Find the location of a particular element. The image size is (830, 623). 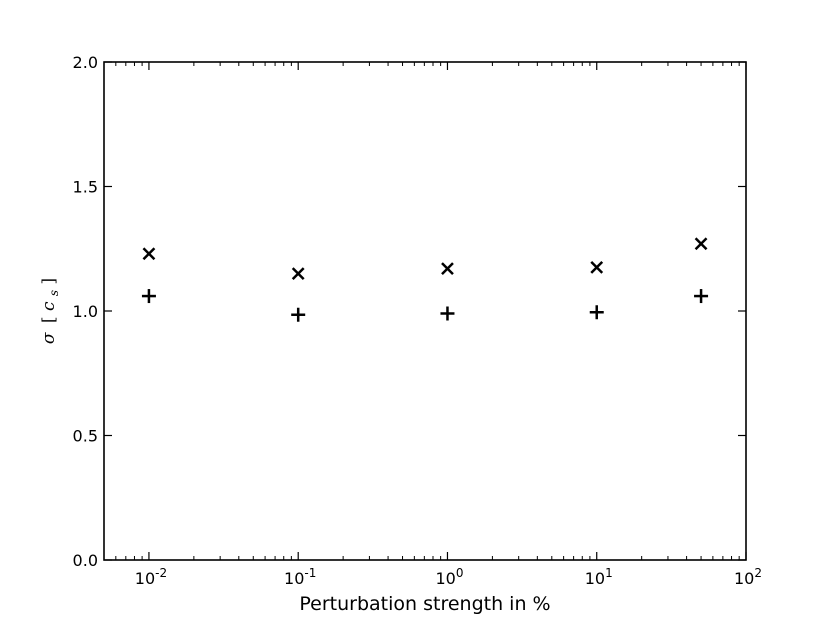

svg-text:σ [ c s: σ [ c s ] is located at coordinates (51, 311).